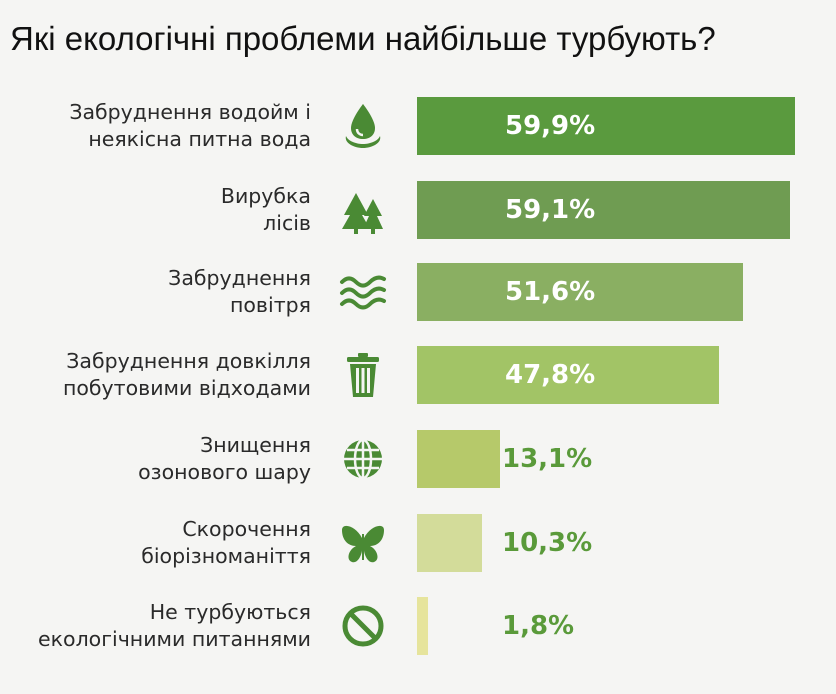  I want to click on chart-row: Вирубка лісів 59,1%, so click(418, 210).